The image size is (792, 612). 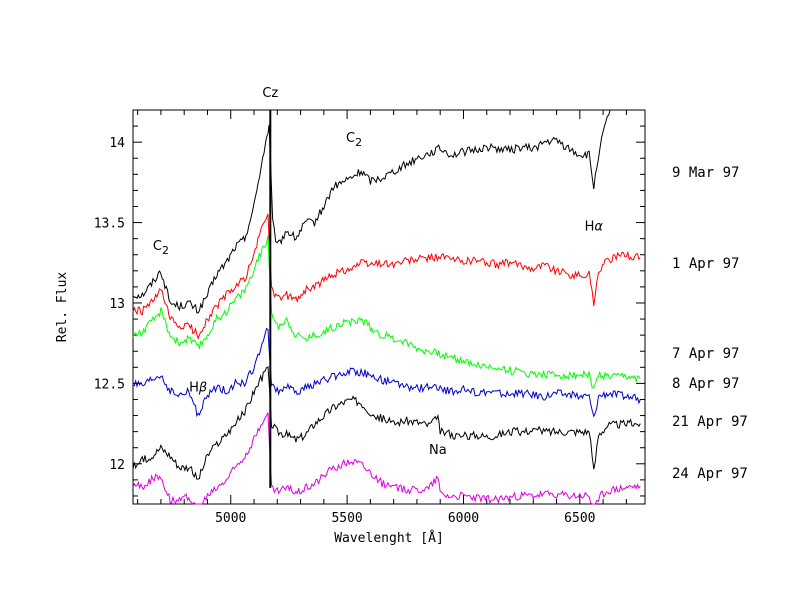 I want to click on x-tick-label: 6000, so click(x=463, y=518).